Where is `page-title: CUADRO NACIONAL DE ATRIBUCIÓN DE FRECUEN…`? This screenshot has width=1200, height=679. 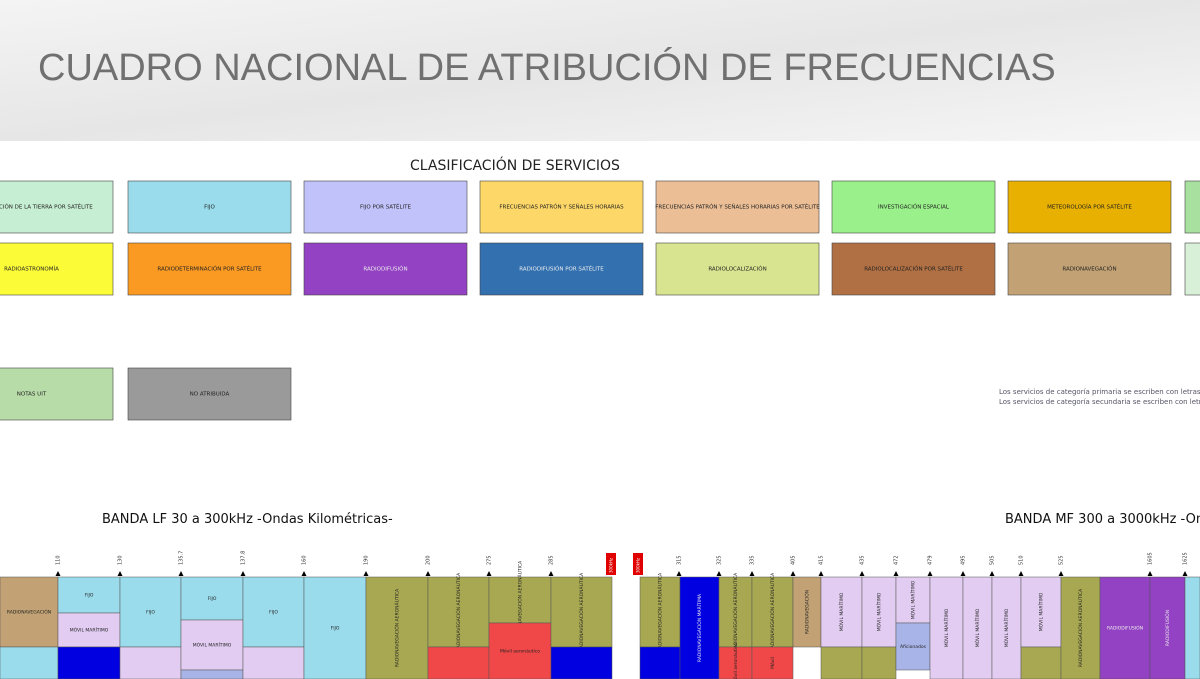 page-title: CUADRO NACIONAL DE ATRIBUCIÓN DE FRECUEN… is located at coordinates (547, 67).